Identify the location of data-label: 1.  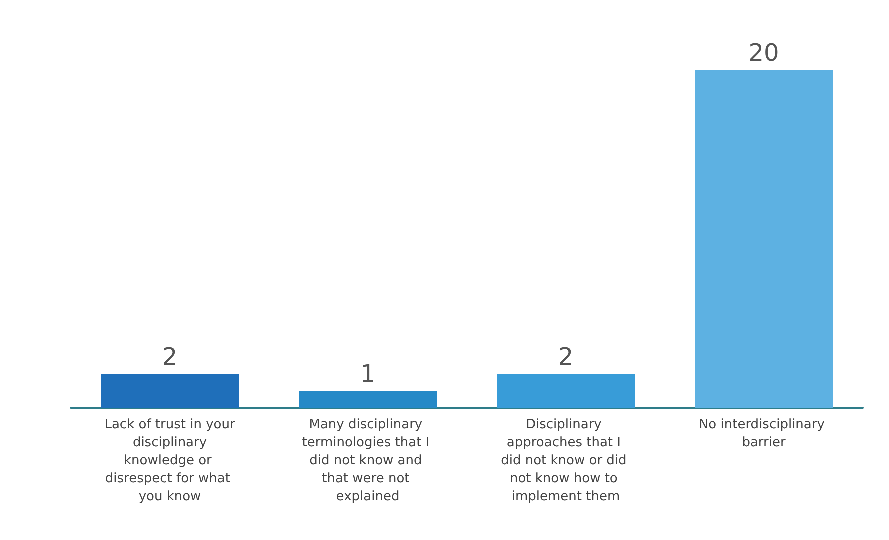
(368, 374).